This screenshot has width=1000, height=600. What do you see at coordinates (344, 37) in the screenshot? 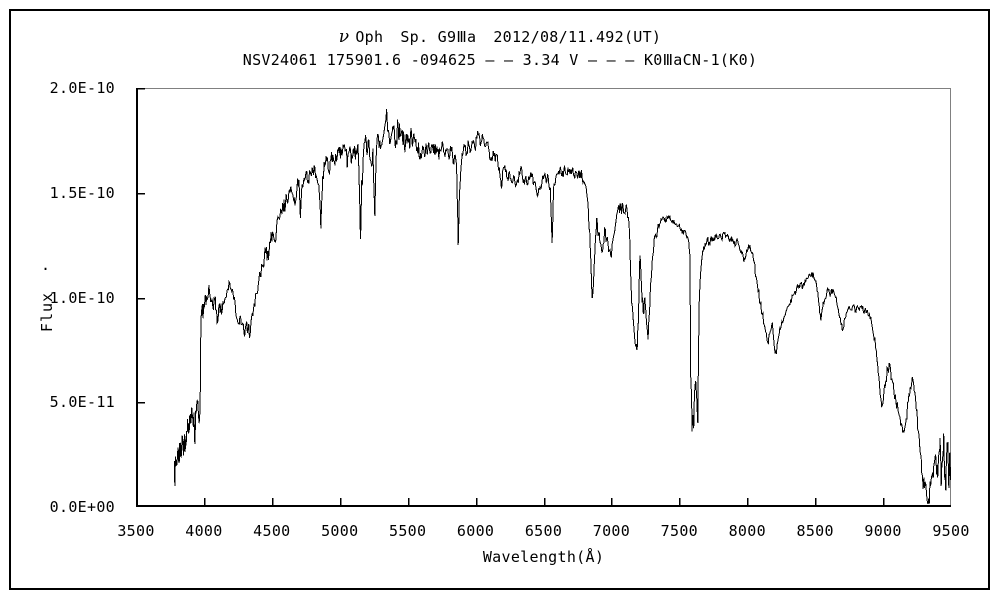
I see `greek-nu-symbol: ν` at bounding box center [344, 37].